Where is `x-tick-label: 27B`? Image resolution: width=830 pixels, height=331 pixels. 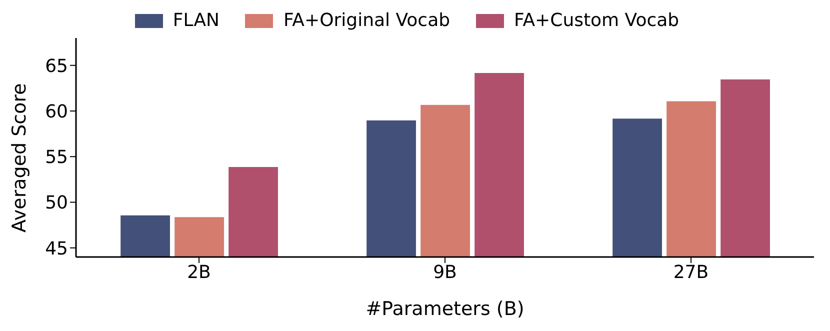 x-tick-label: 27B is located at coordinates (691, 272).